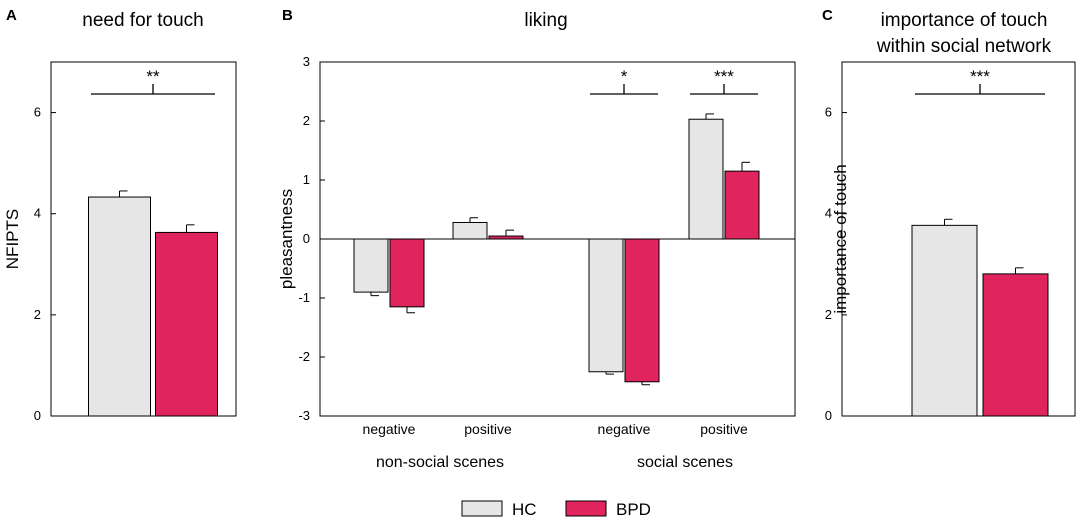  I want to click on panel-c-title-line1: importance of touch, so click(964, 20).